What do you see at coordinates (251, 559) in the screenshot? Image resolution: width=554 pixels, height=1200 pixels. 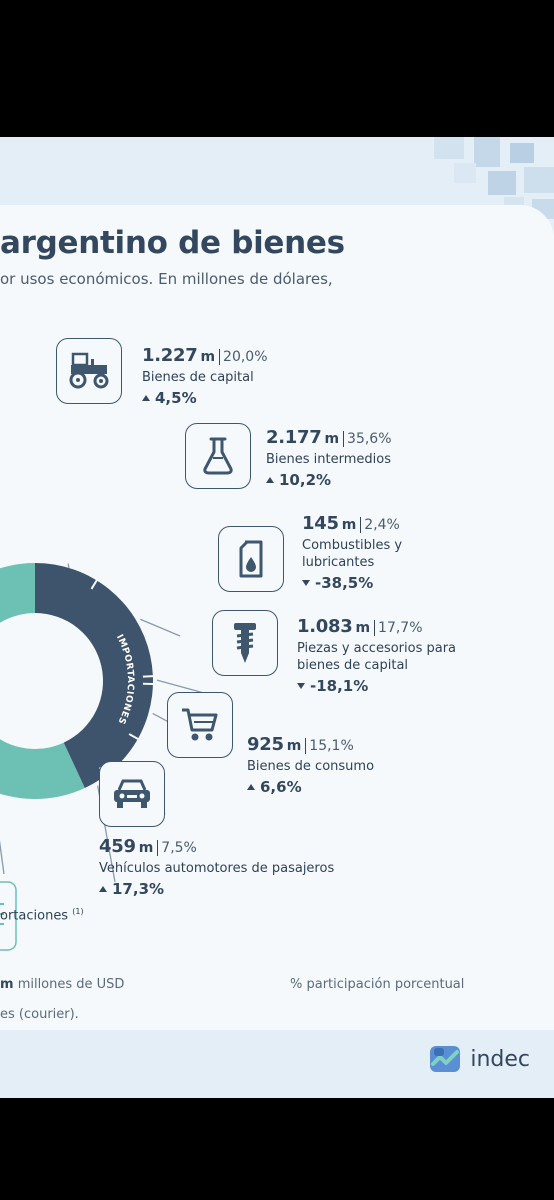 I see `fuel-can-icon` at bounding box center [251, 559].